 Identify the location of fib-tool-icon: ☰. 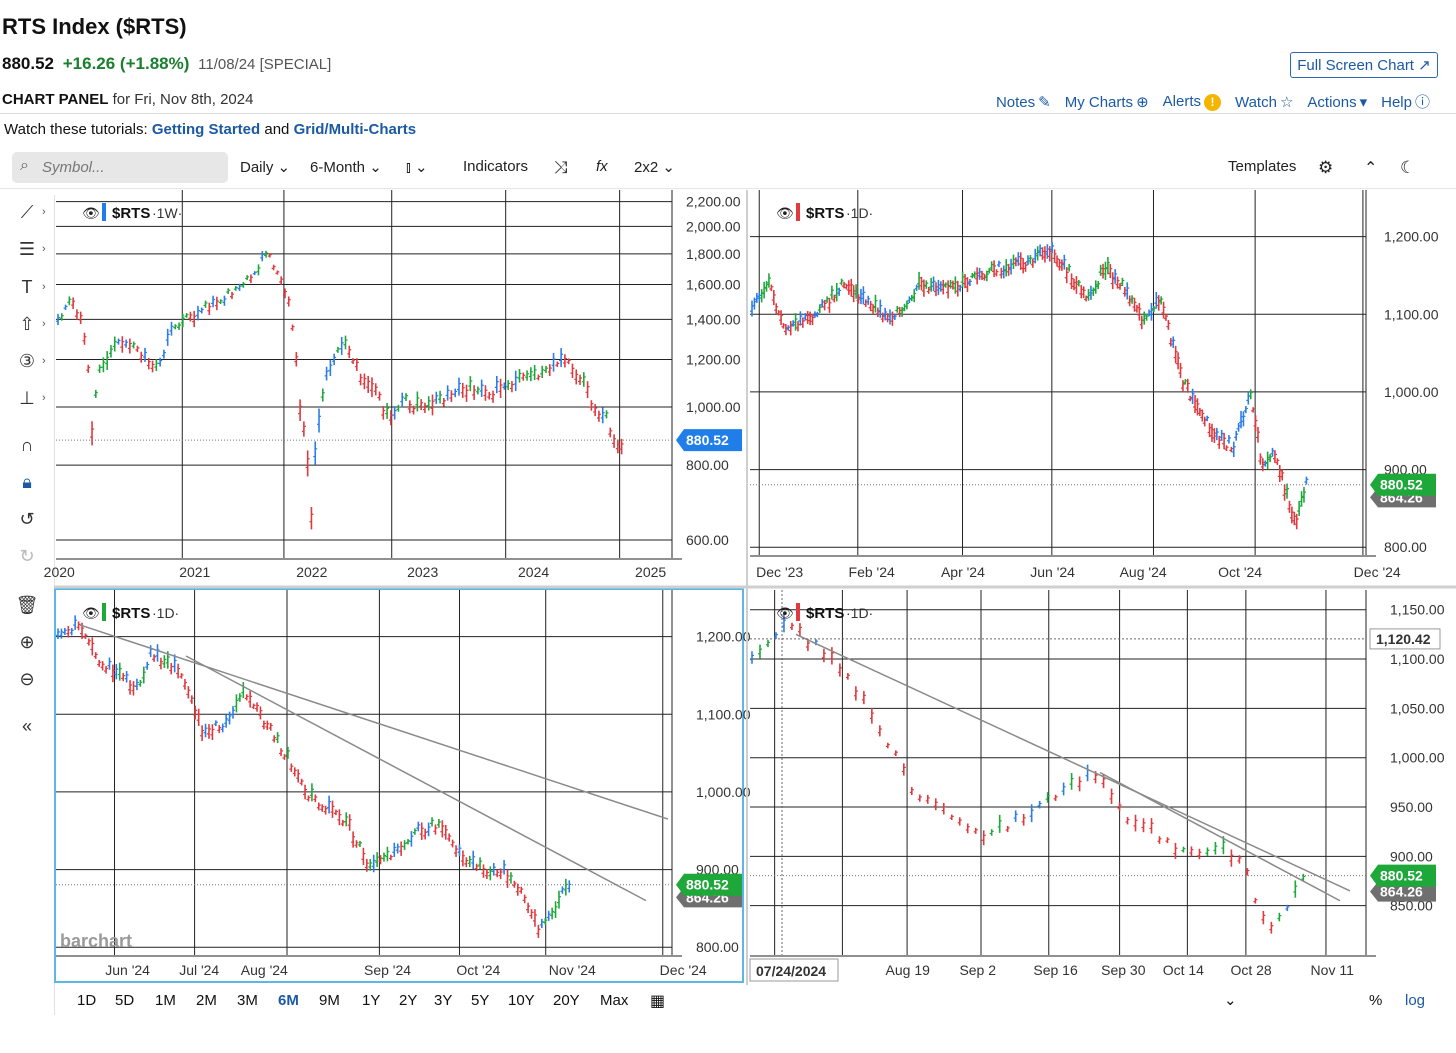
(27, 249).